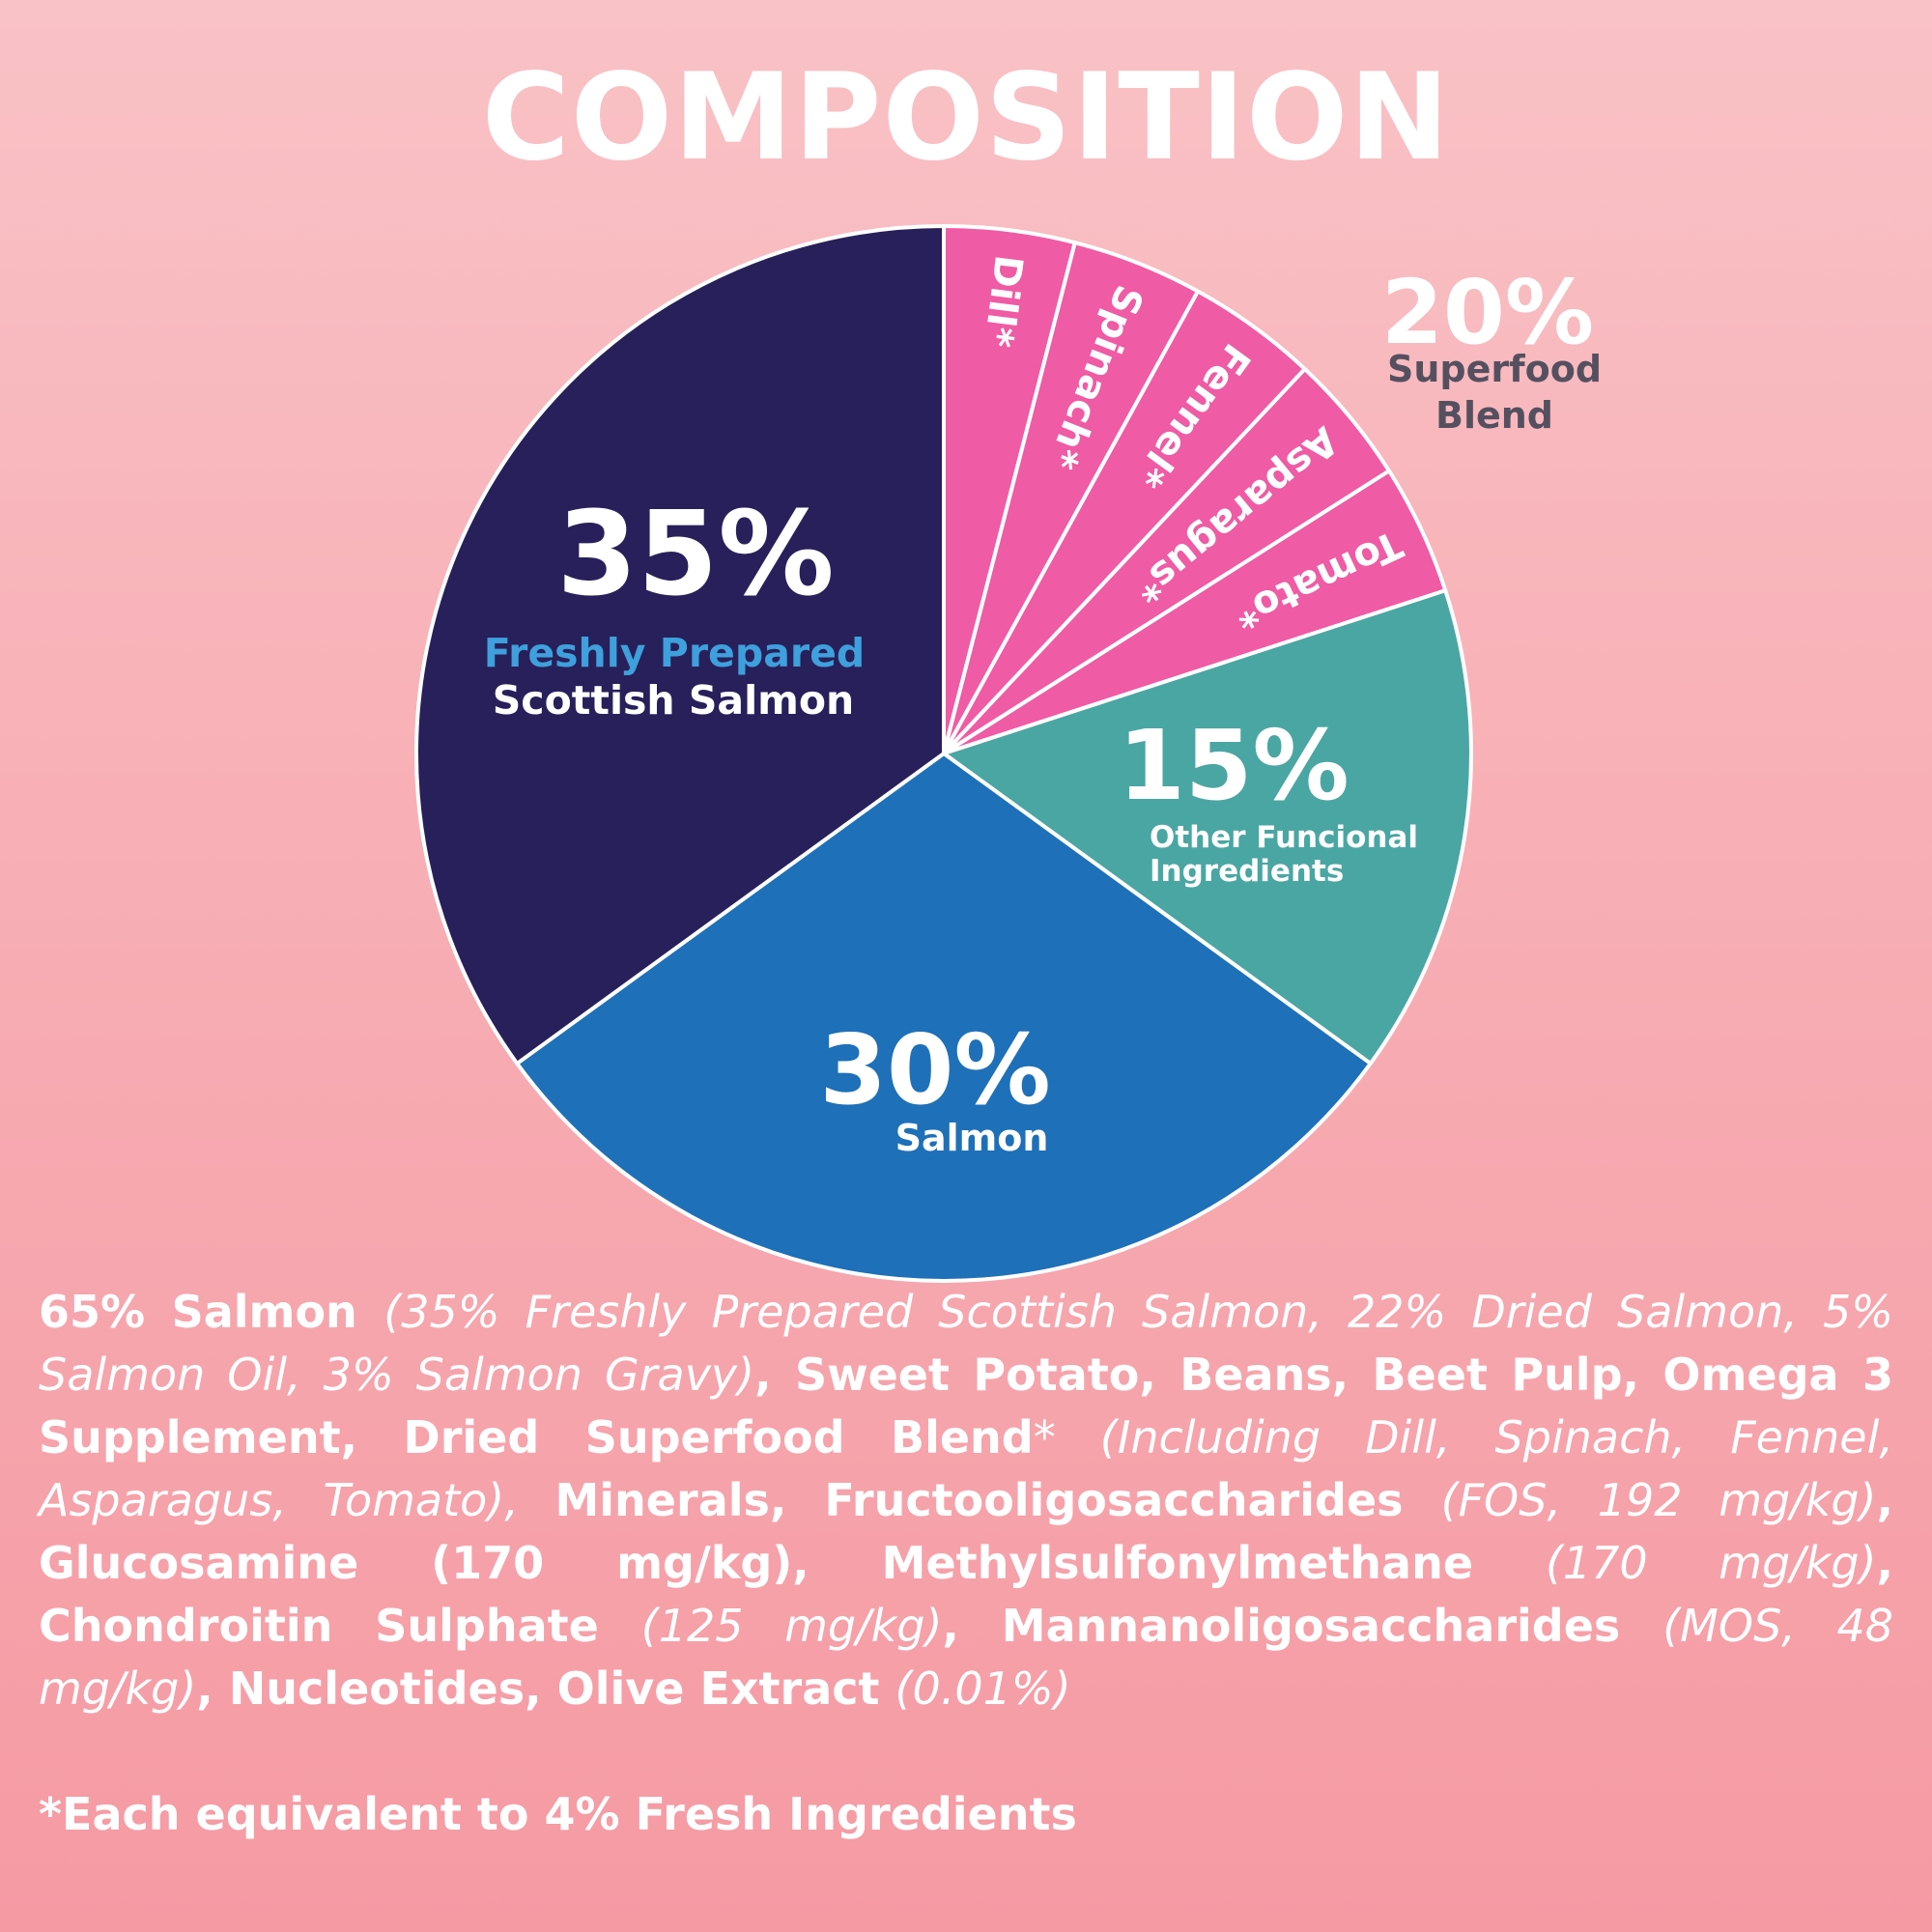  Describe the element at coordinates (934, 1069) in the screenshot. I see `value-label-salmon: 30%` at that location.